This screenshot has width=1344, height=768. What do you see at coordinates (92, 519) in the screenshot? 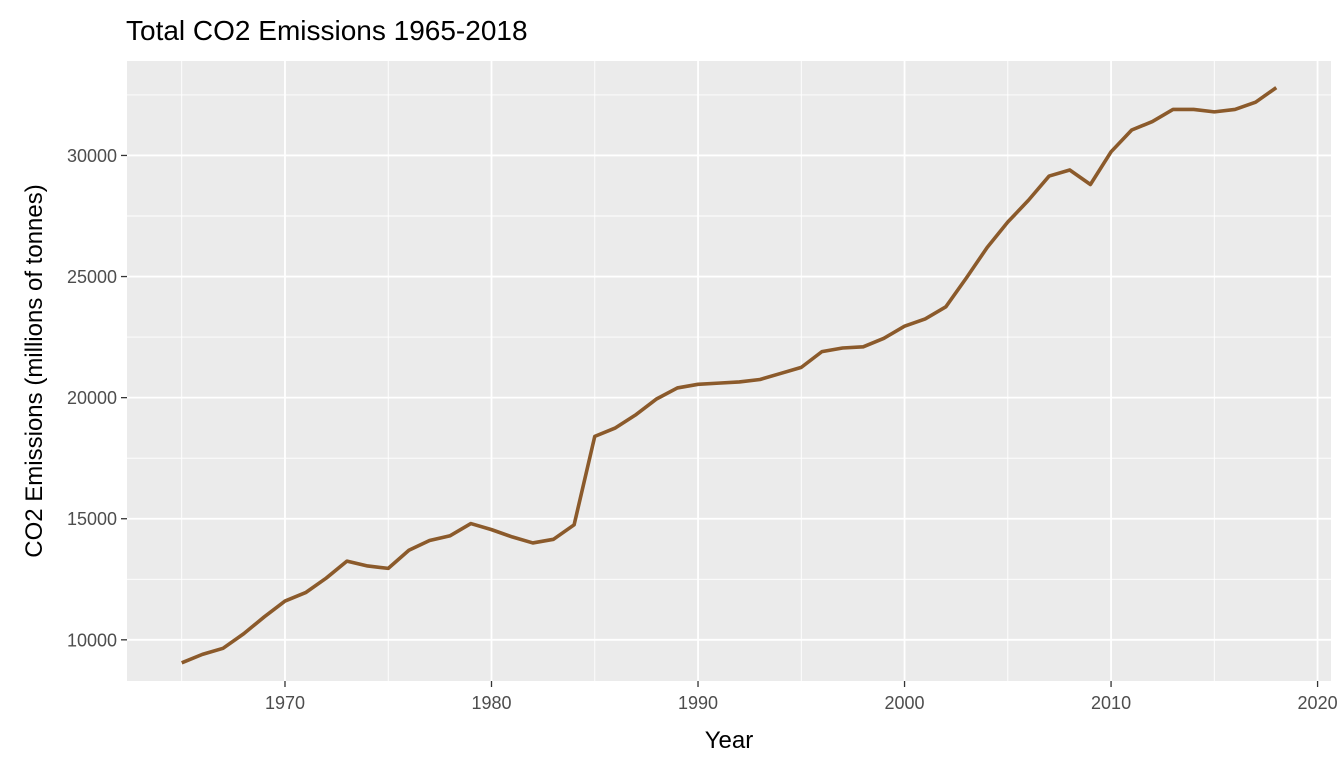
I see `y-tick-label: 15000` at bounding box center [92, 519].